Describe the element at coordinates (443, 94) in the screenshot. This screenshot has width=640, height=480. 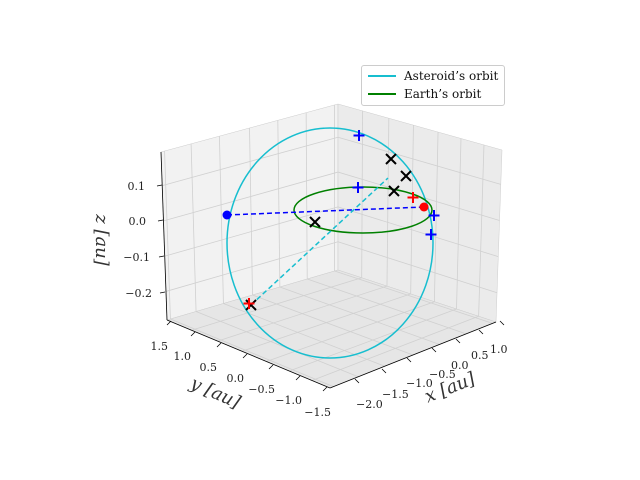
I see `legend-label-earth: Earth’s orbit` at that location.